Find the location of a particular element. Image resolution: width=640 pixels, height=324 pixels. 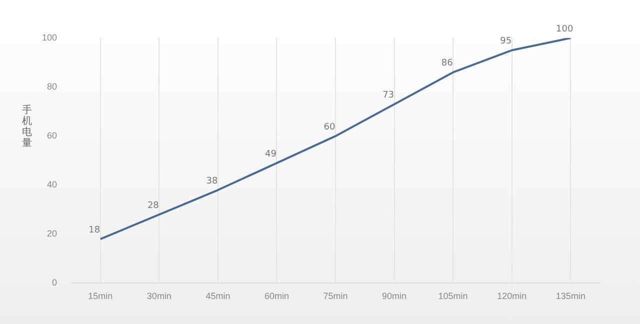

x-tick-label: 60min is located at coordinates (276, 296).